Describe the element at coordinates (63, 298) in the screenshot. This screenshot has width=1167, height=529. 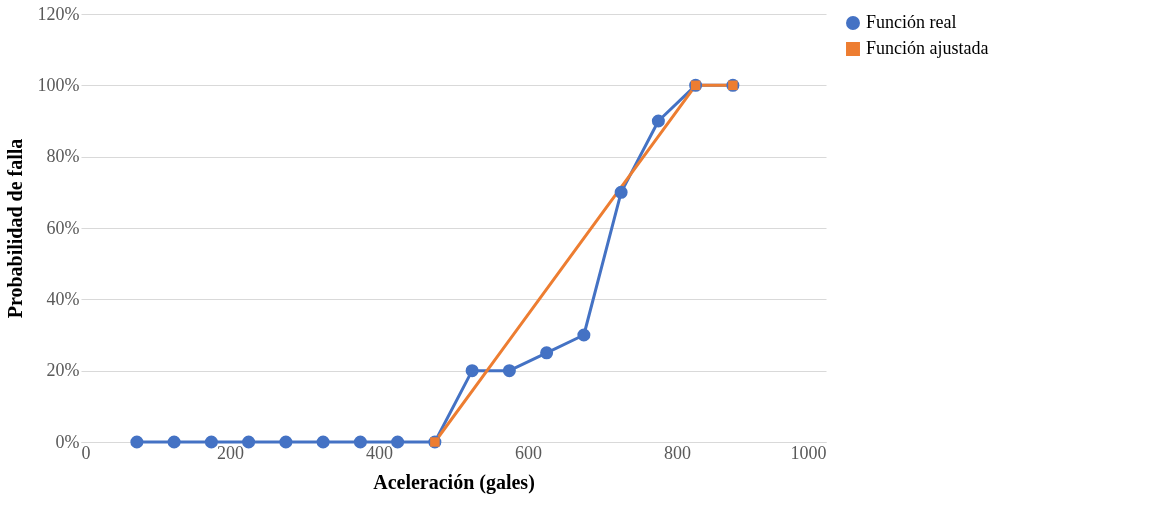
I see `y-tick-label: 40%` at that location.